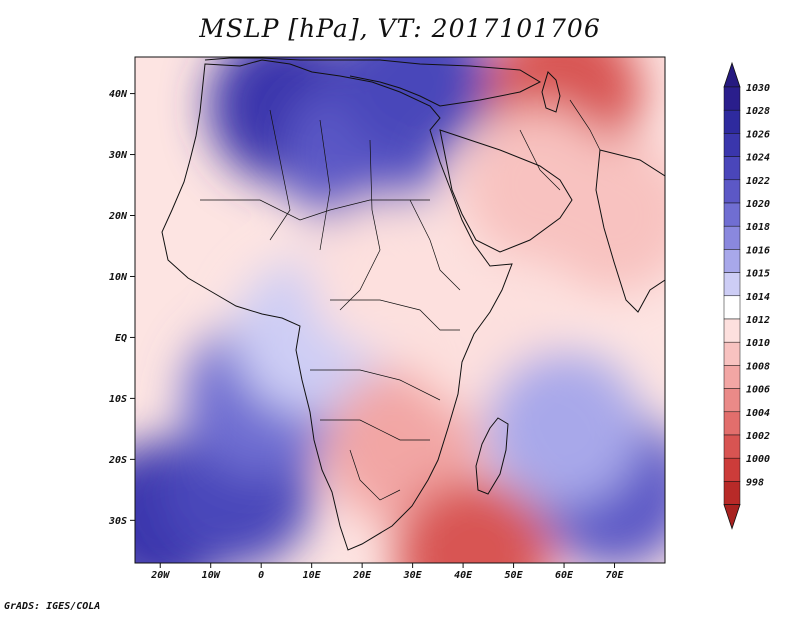  I want to click on lat-tick-label: 30S, so click(117, 521).